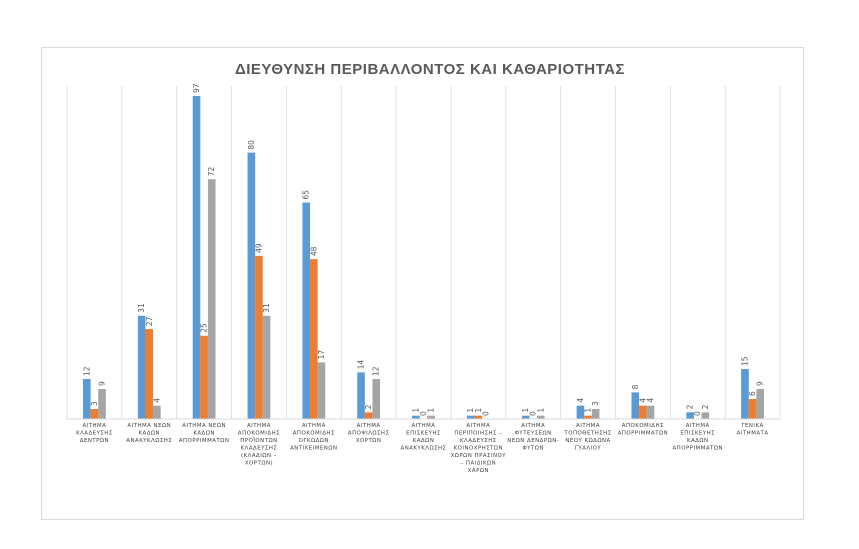 This screenshot has height=549, width=859. Describe the element at coordinates (587, 437) in the screenshot. I see `category-label: ΑΙΤΗΜΑ ΤΟΠΟΘΕΤΗΣΗΣ ΝΕΟΥ ΚΩΔΩΝΑ ΓΥΑΛΙΟΥ` at that location.